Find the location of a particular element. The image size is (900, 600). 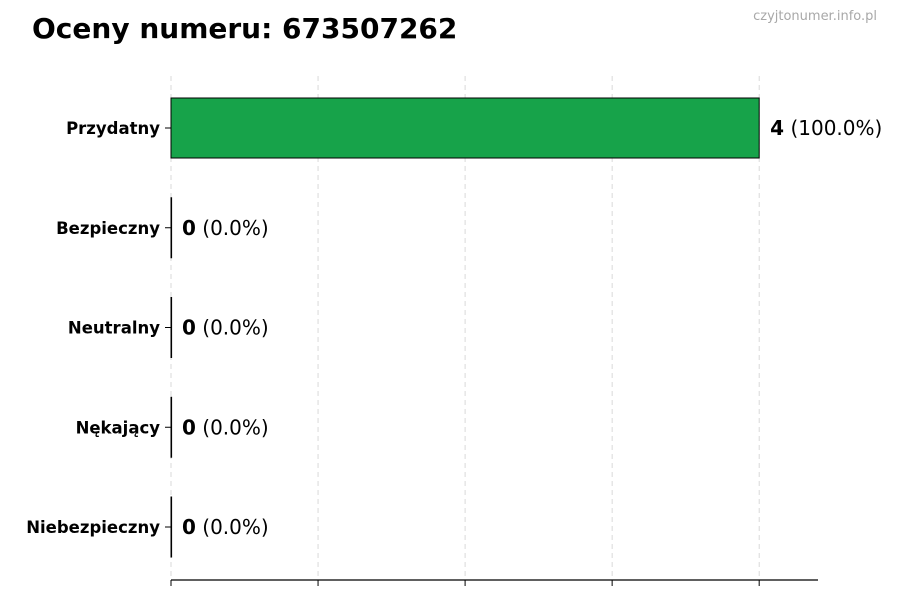

category-label: Przydatny is located at coordinates (113, 128).